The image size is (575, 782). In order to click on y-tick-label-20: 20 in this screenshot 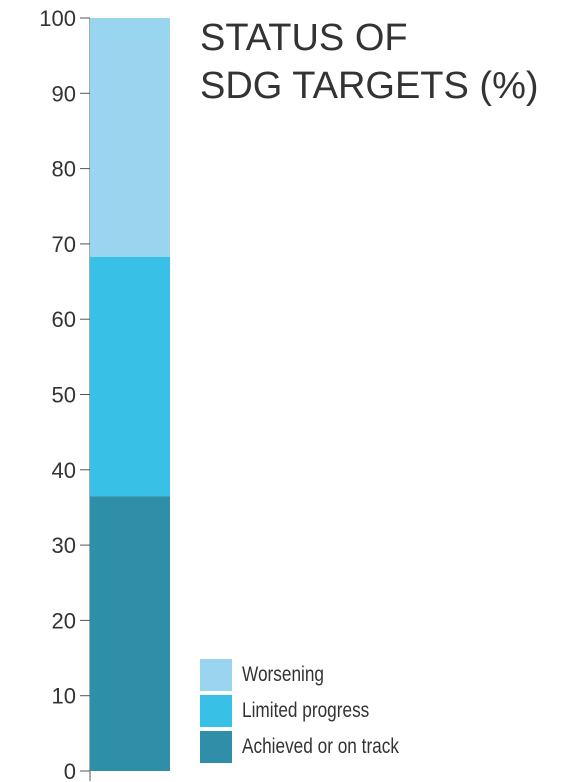, I will do `click(64, 620)`.